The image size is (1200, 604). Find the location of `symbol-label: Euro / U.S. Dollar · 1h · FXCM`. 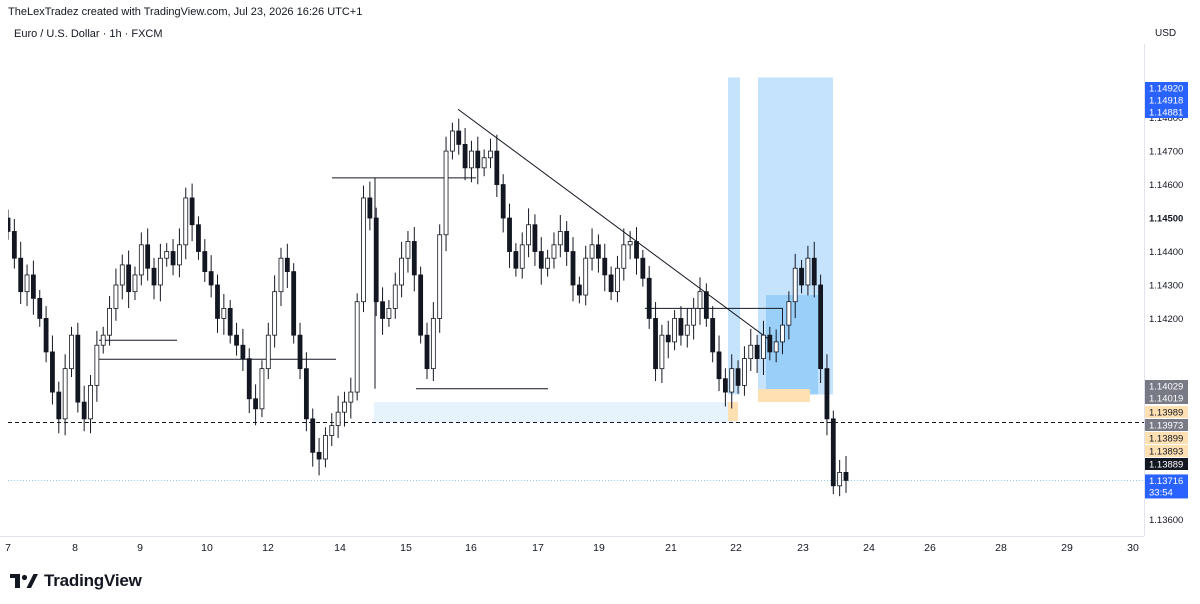

symbol-label: Euro / U.S. Dollar · 1h · FXCM is located at coordinates (88, 34).